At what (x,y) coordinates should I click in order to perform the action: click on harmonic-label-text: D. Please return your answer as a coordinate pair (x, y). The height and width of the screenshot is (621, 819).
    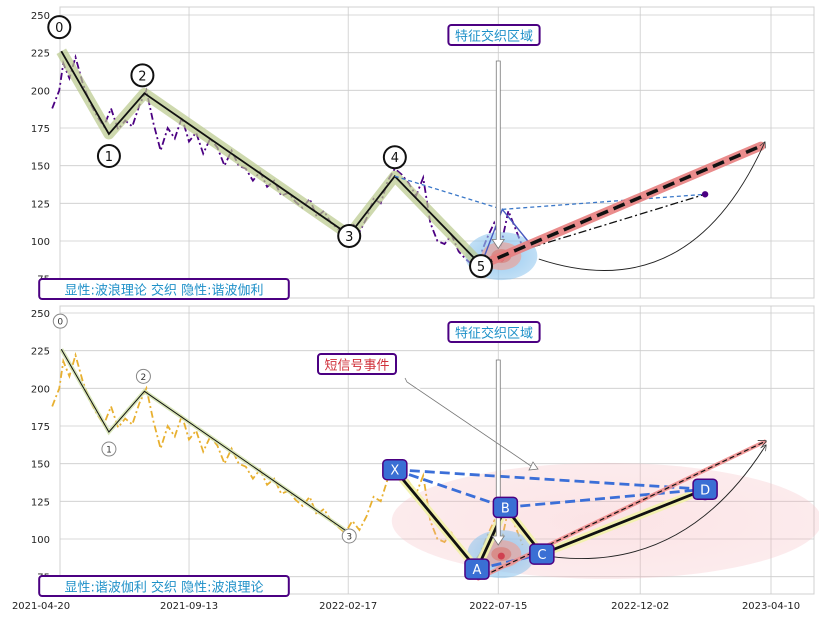
    Looking at the image, I should click on (705, 490).